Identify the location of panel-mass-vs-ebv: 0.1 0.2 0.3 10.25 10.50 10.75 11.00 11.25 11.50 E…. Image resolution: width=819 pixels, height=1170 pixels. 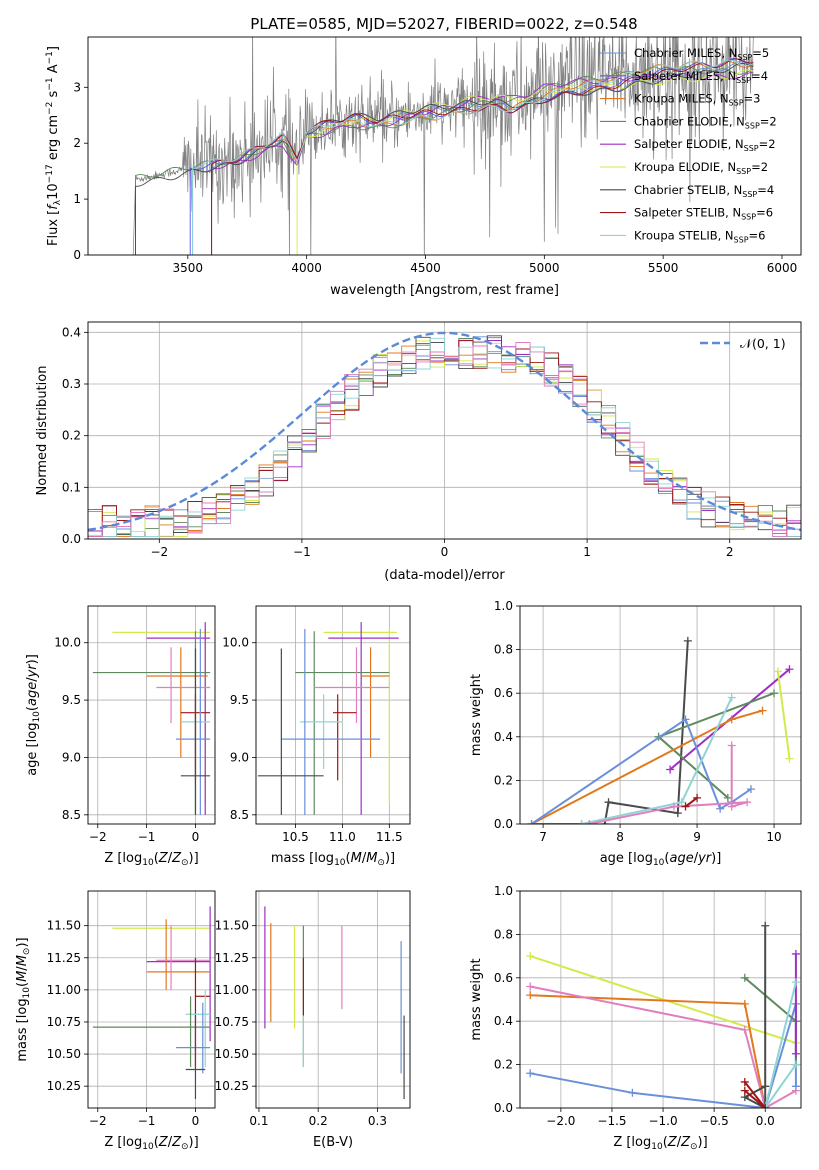
(313, 1020).